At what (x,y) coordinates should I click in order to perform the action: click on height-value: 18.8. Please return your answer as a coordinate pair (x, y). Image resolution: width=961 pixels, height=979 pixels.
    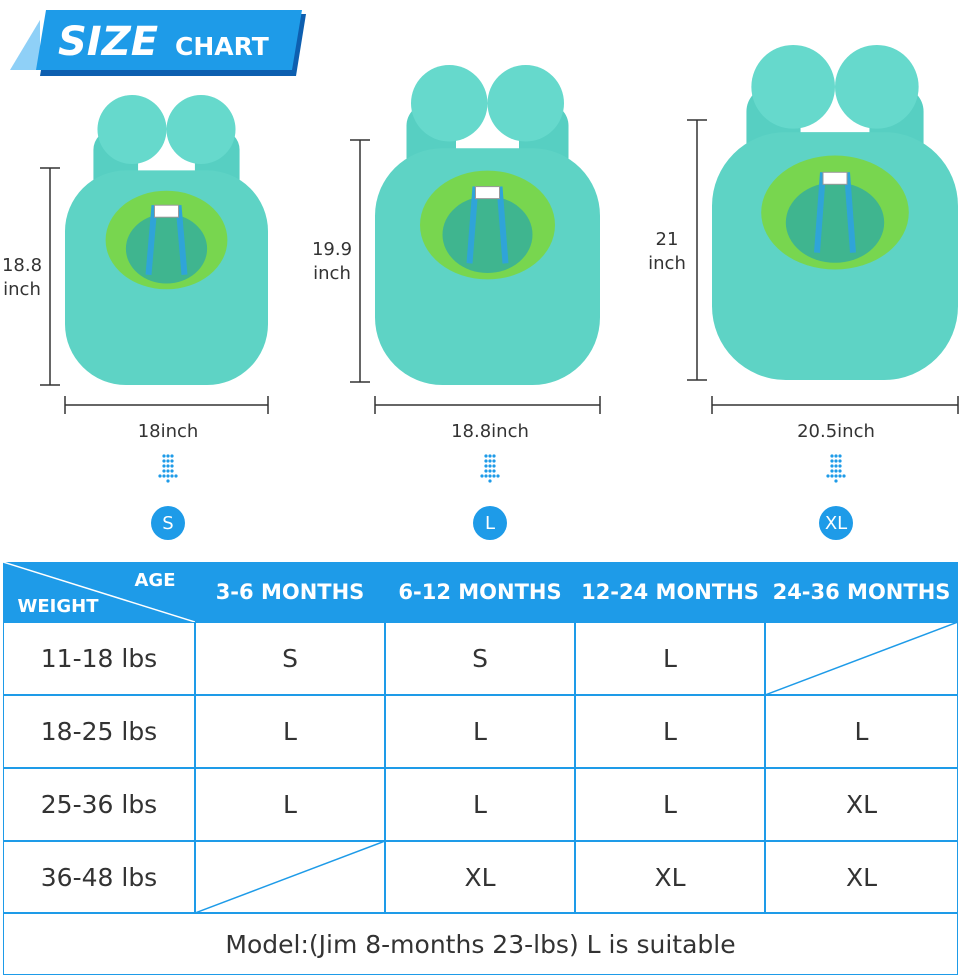
    Looking at the image, I should click on (22, 265).